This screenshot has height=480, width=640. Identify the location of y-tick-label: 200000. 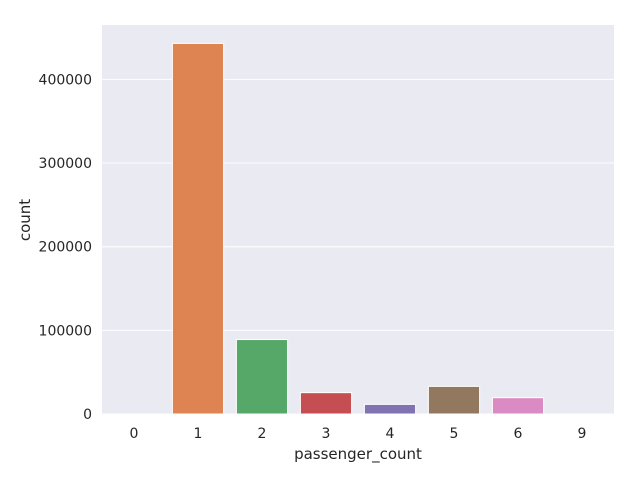
(65, 248).